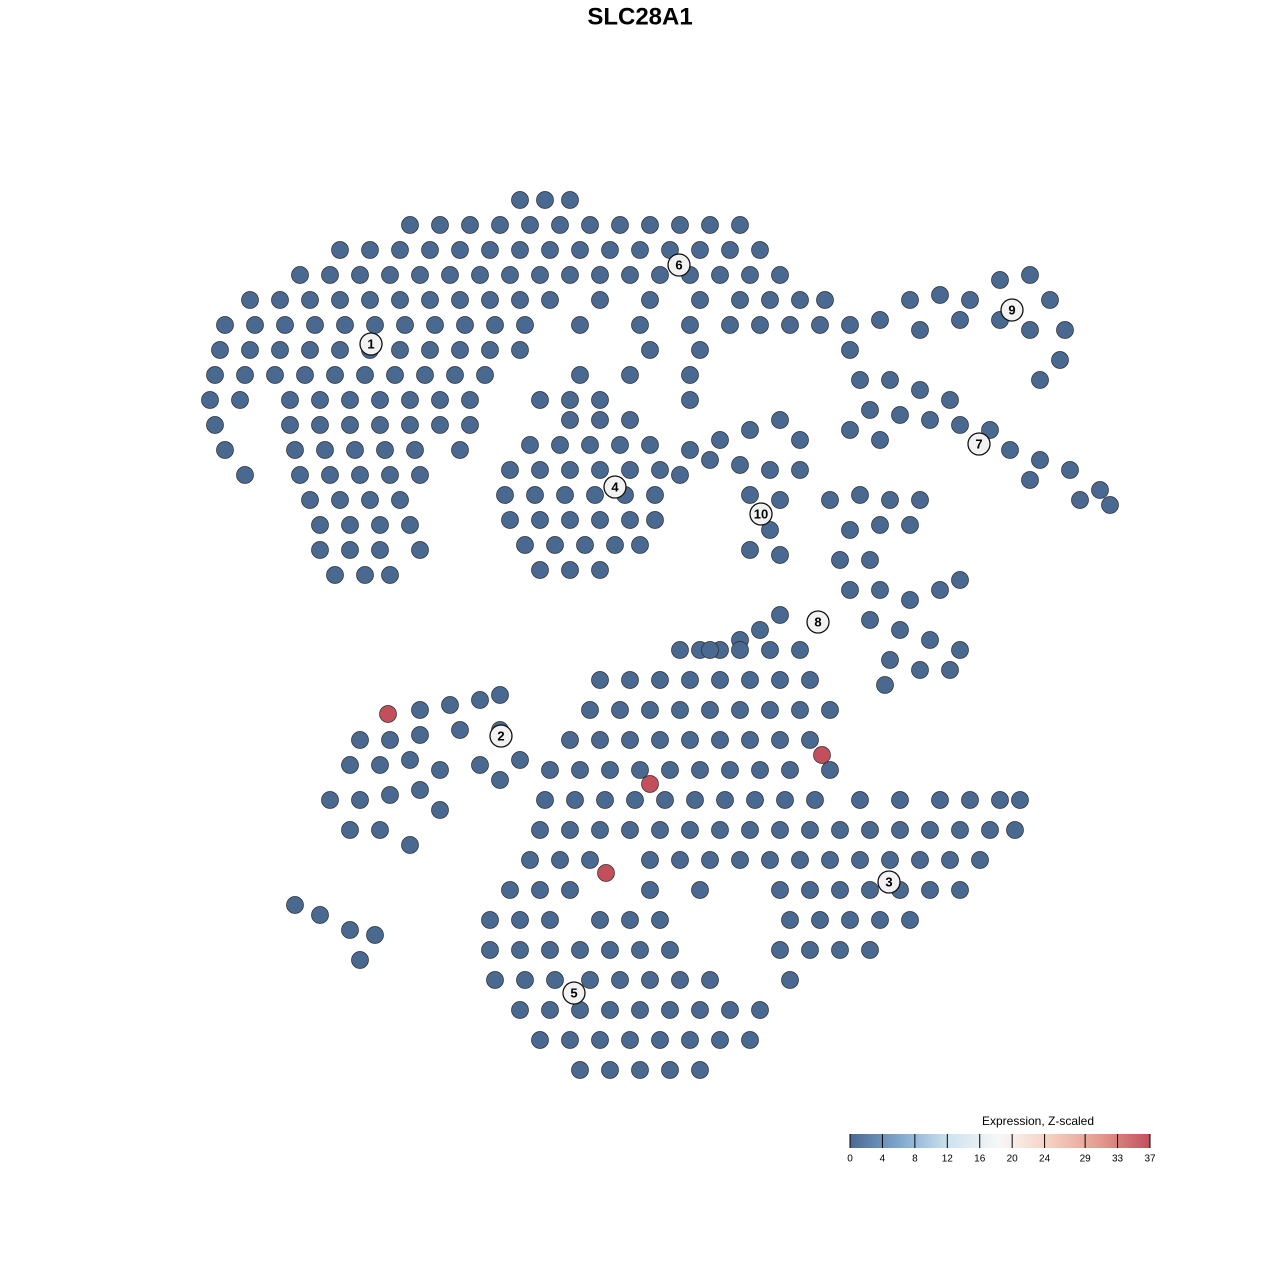 The height and width of the screenshot is (1280, 1280). What do you see at coordinates (573, 992) in the screenshot?
I see `cluster-label: 5` at bounding box center [573, 992].